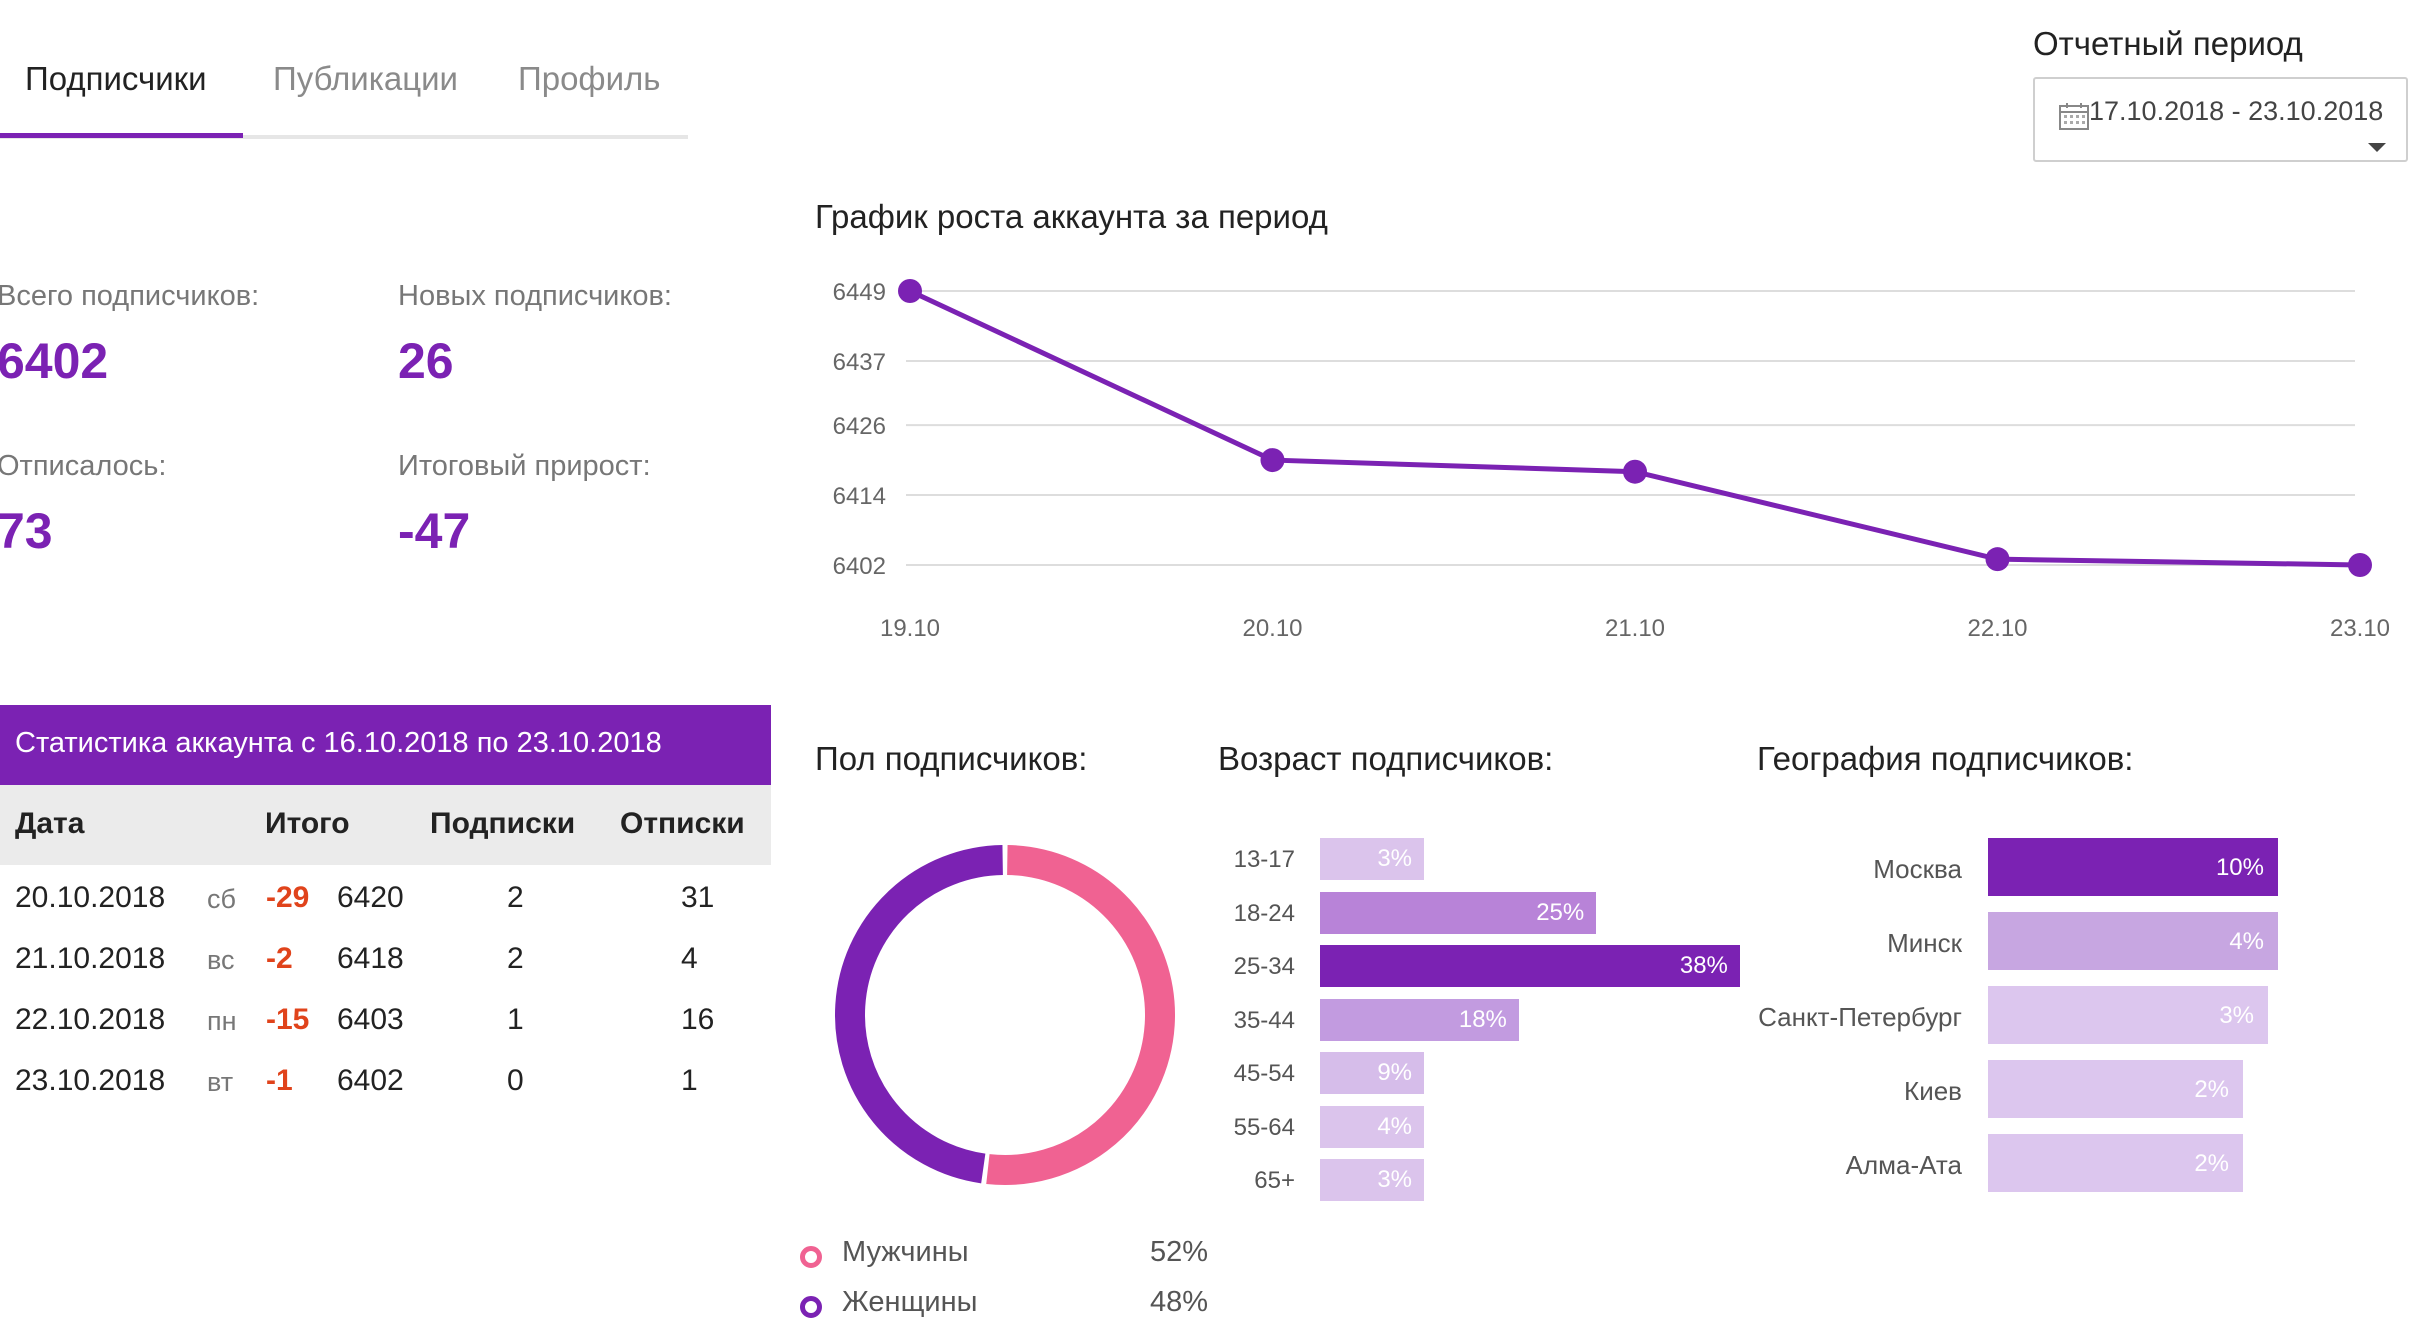 The image size is (2423, 1342). Describe the element at coordinates (515, 1080) in the screenshot. I see `row-subscriptions: 0` at that location.